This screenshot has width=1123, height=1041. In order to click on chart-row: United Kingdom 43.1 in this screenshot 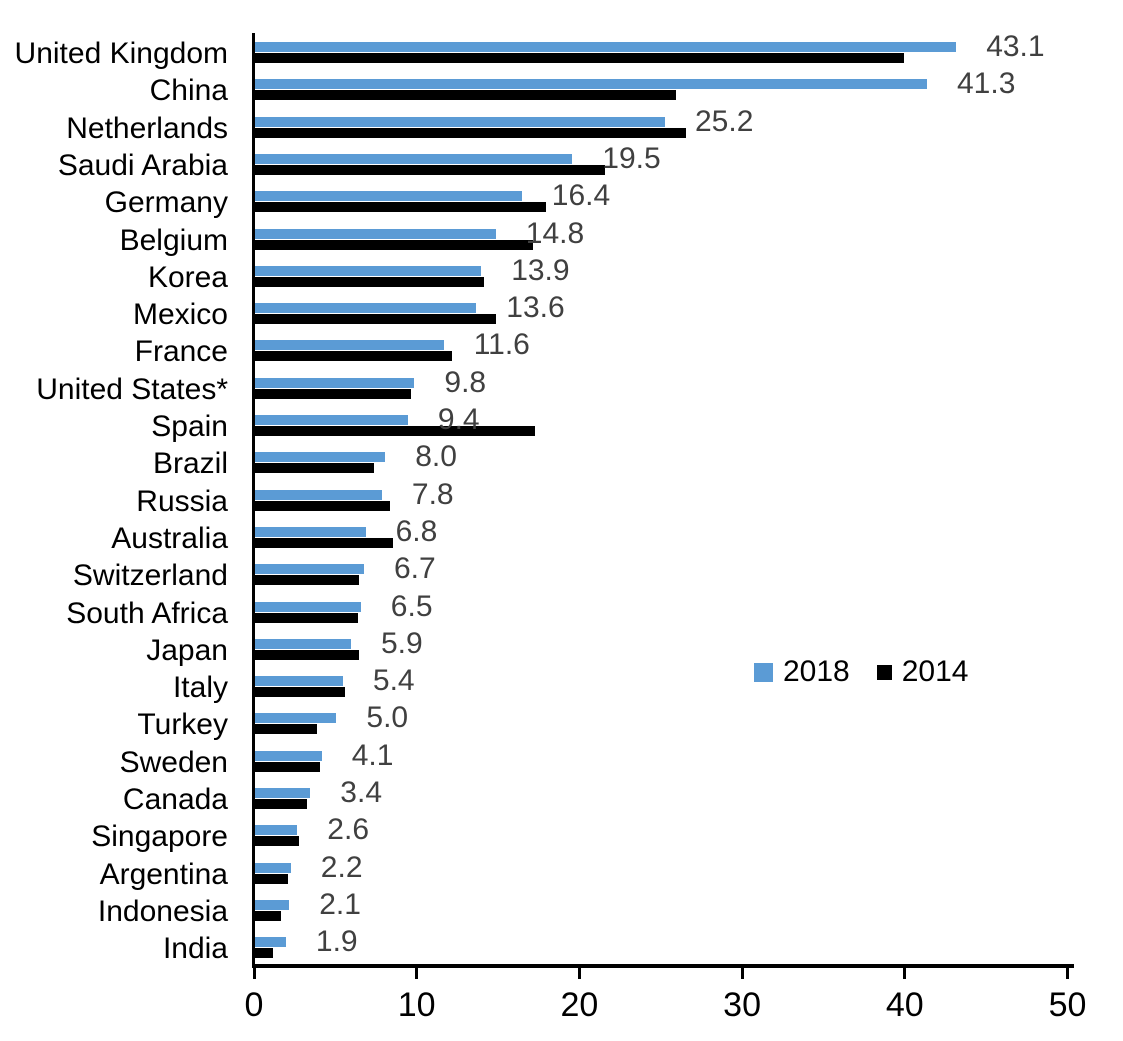, I will do `click(561, 51)`.